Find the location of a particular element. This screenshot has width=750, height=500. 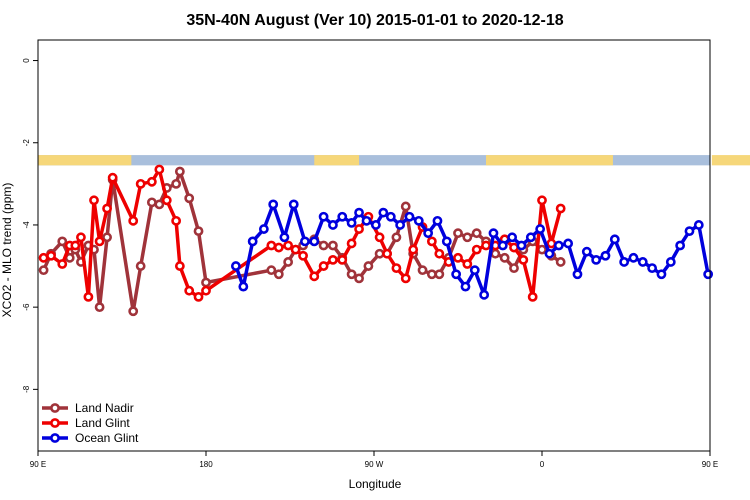

x-axis: 90 E 180 90 W 0 90 E is located at coordinates (374, 460).